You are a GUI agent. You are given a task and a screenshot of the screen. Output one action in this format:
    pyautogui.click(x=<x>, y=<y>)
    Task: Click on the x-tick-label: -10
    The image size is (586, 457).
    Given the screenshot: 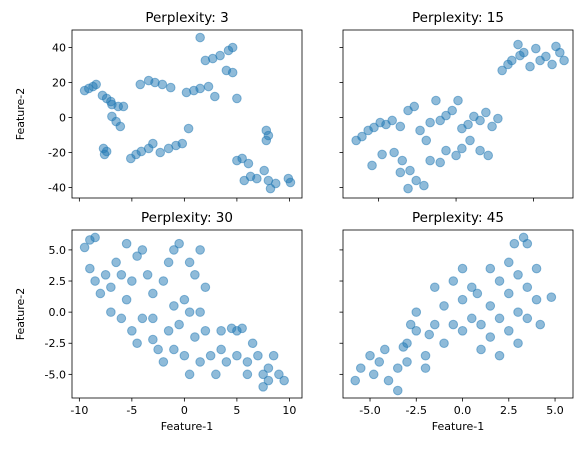 What is the action you would take?
    pyautogui.click(x=79, y=410)
    